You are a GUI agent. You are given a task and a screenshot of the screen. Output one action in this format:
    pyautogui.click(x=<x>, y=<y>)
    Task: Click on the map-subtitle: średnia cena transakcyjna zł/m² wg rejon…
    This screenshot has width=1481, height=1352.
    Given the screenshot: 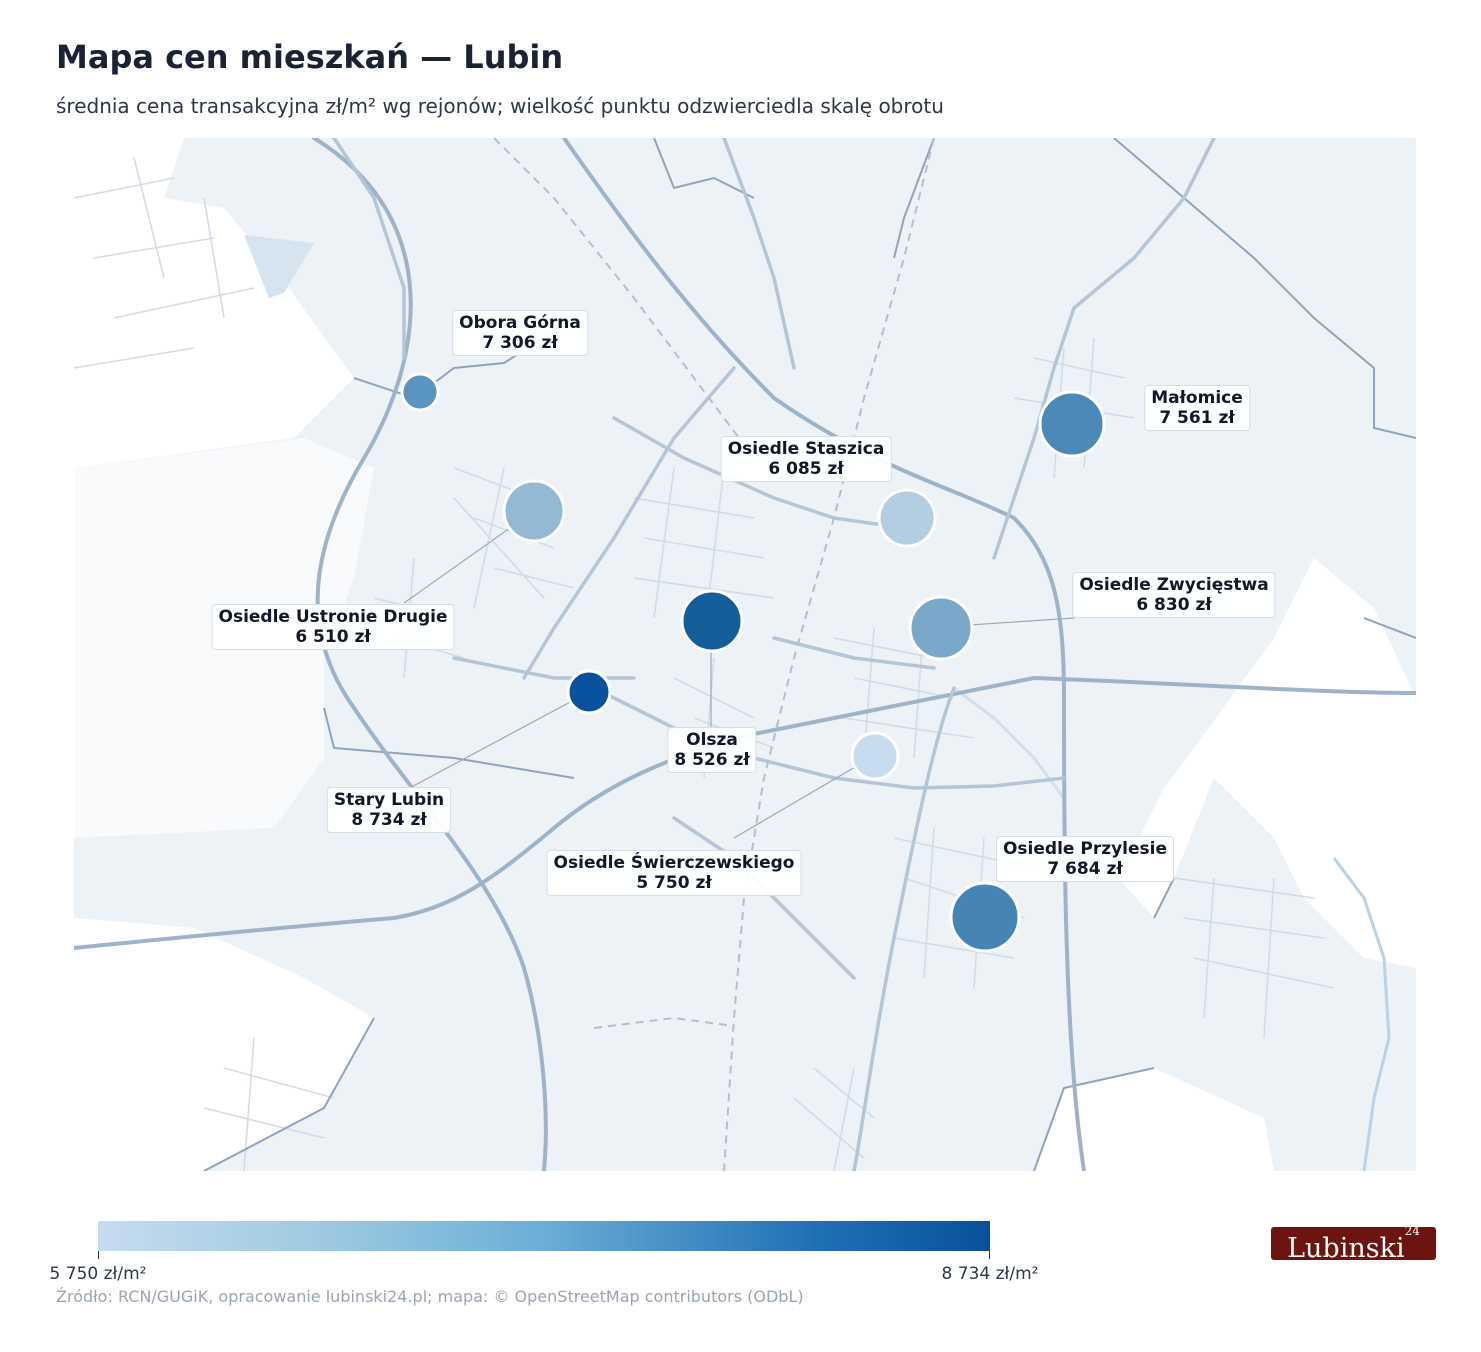 What is the action you would take?
    pyautogui.click(x=500, y=106)
    